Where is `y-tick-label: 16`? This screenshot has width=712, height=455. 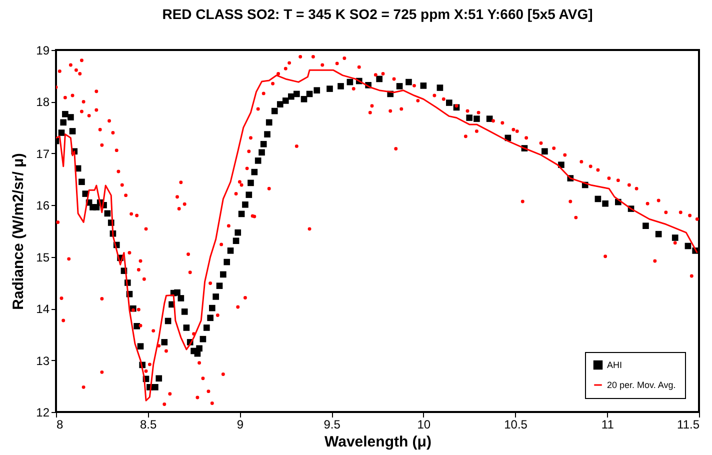 y-tick-label: 16 is located at coordinates (43, 205).